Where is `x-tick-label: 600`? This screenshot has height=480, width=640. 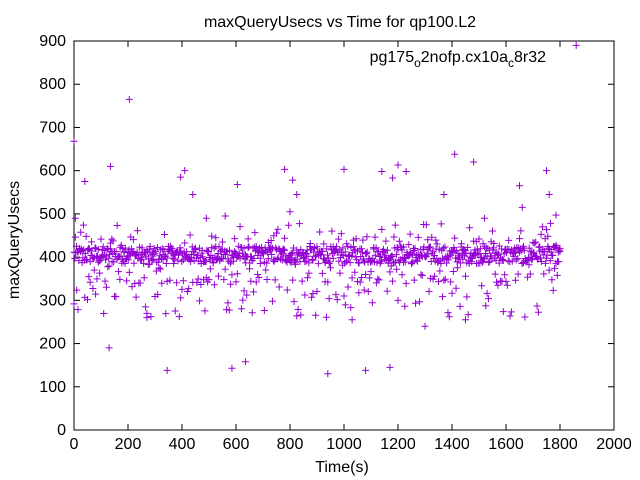
x-tick-label: 600 is located at coordinates (236, 444).